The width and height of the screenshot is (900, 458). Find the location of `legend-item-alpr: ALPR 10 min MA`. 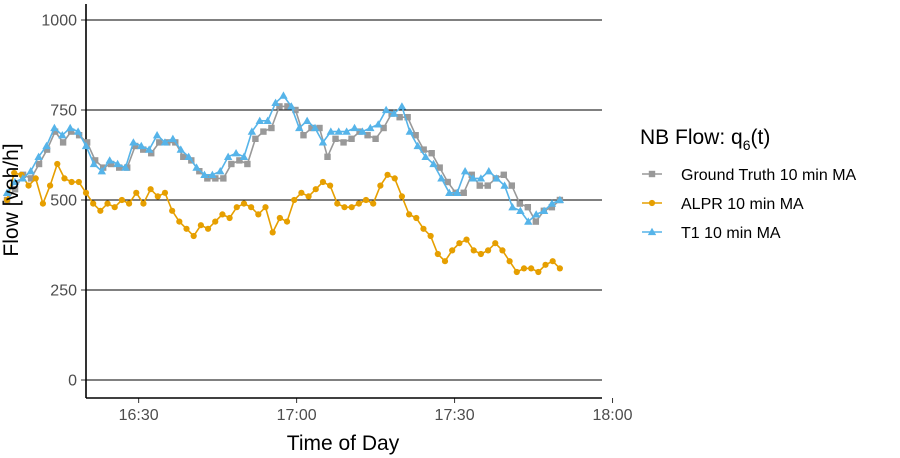

legend-item-alpr: ALPR 10 min MA is located at coordinates (723, 204).